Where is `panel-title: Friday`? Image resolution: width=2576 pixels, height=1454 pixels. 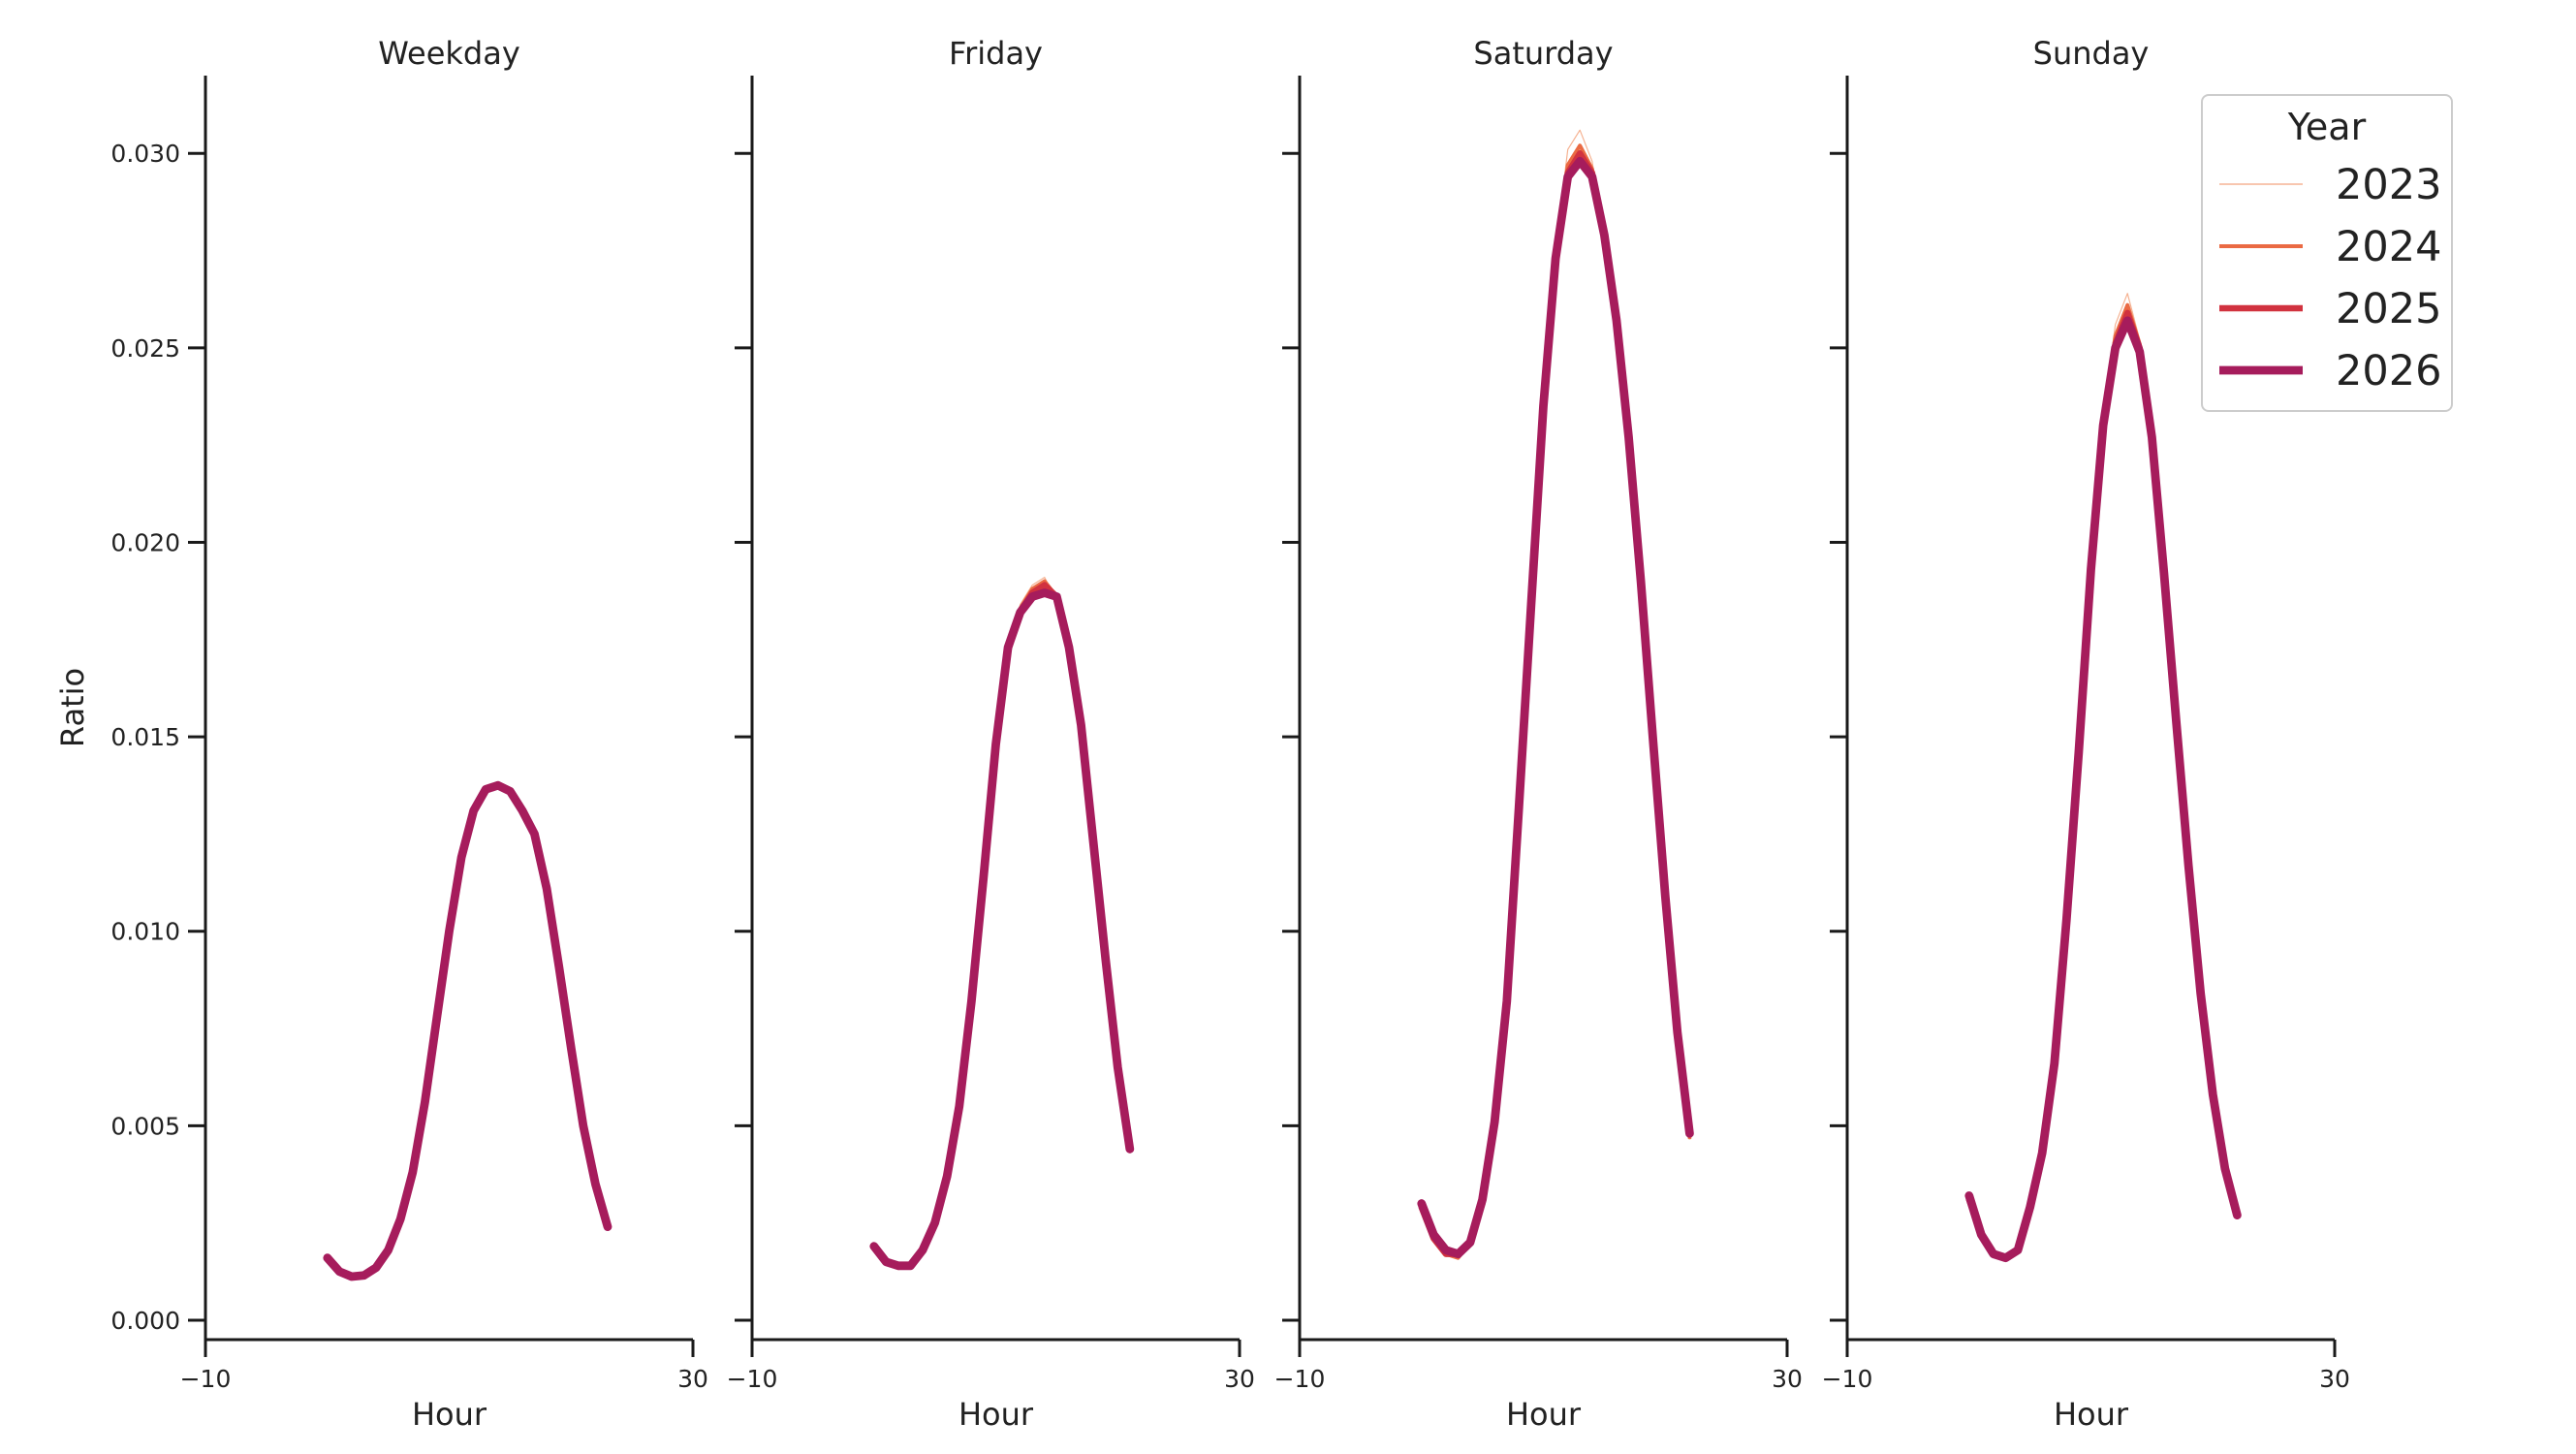
panel-title: Friday is located at coordinates (996, 53).